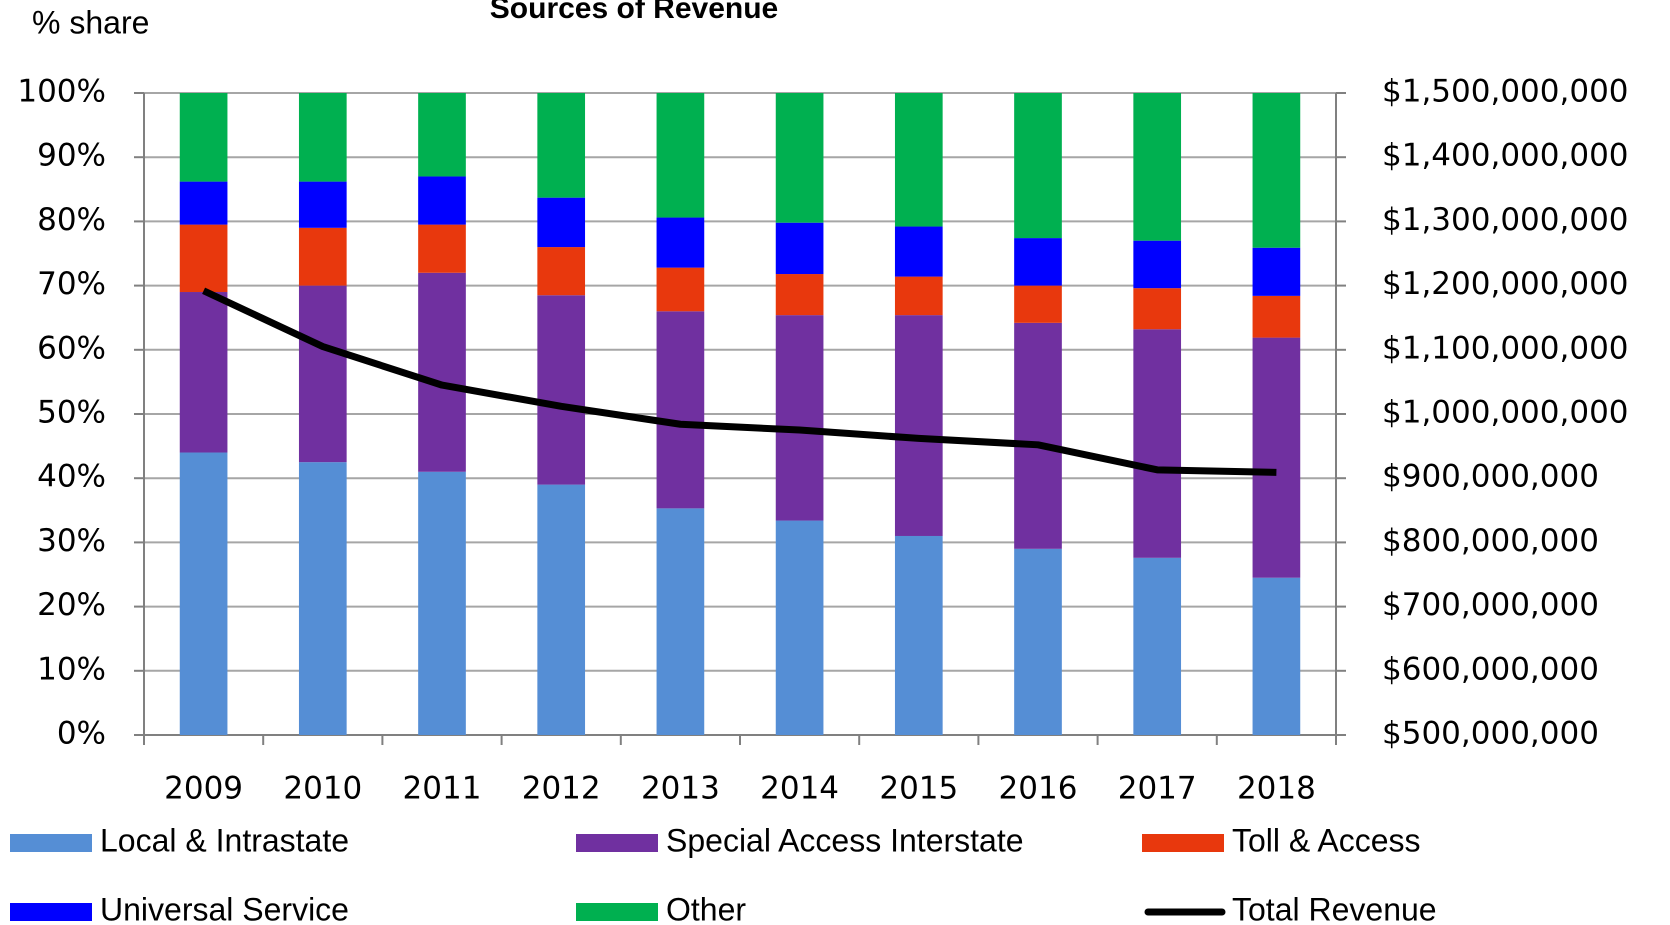 This screenshot has height=925, width=1670. I want to click on y2-tick-label: $1,400,000,000, so click(1505, 156).